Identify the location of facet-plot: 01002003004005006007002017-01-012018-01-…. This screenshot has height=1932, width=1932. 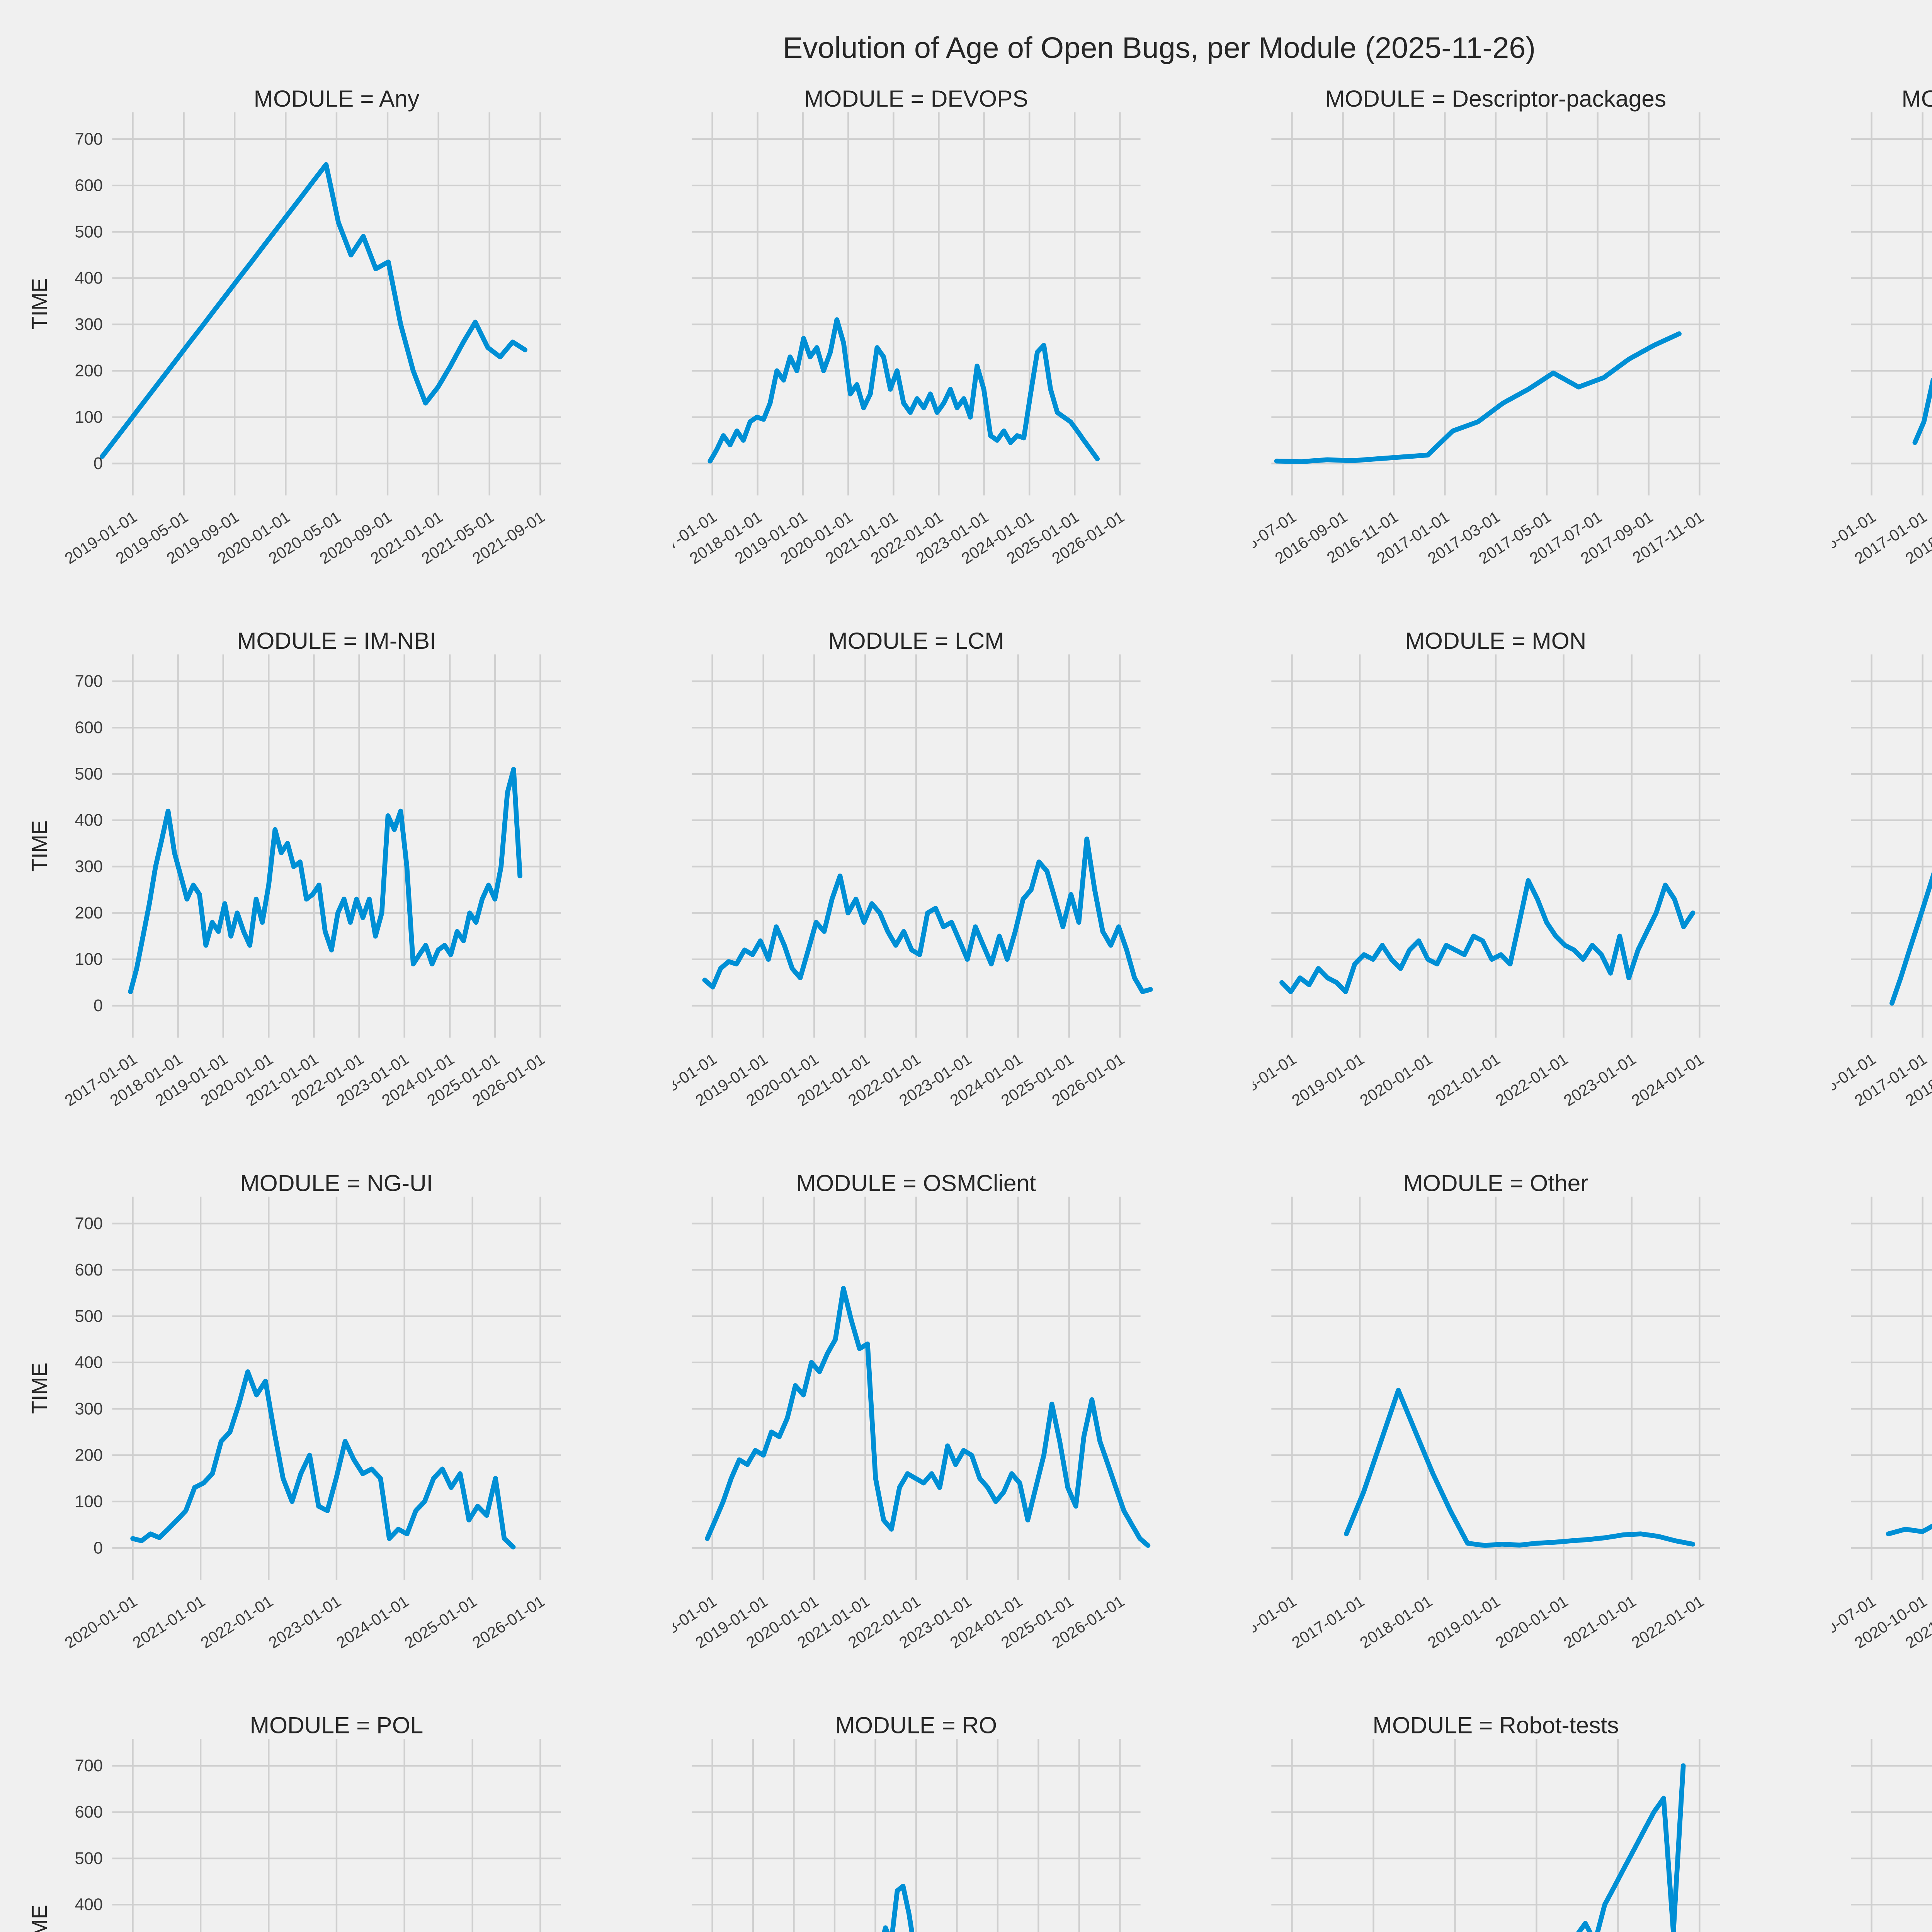
(294, 882).